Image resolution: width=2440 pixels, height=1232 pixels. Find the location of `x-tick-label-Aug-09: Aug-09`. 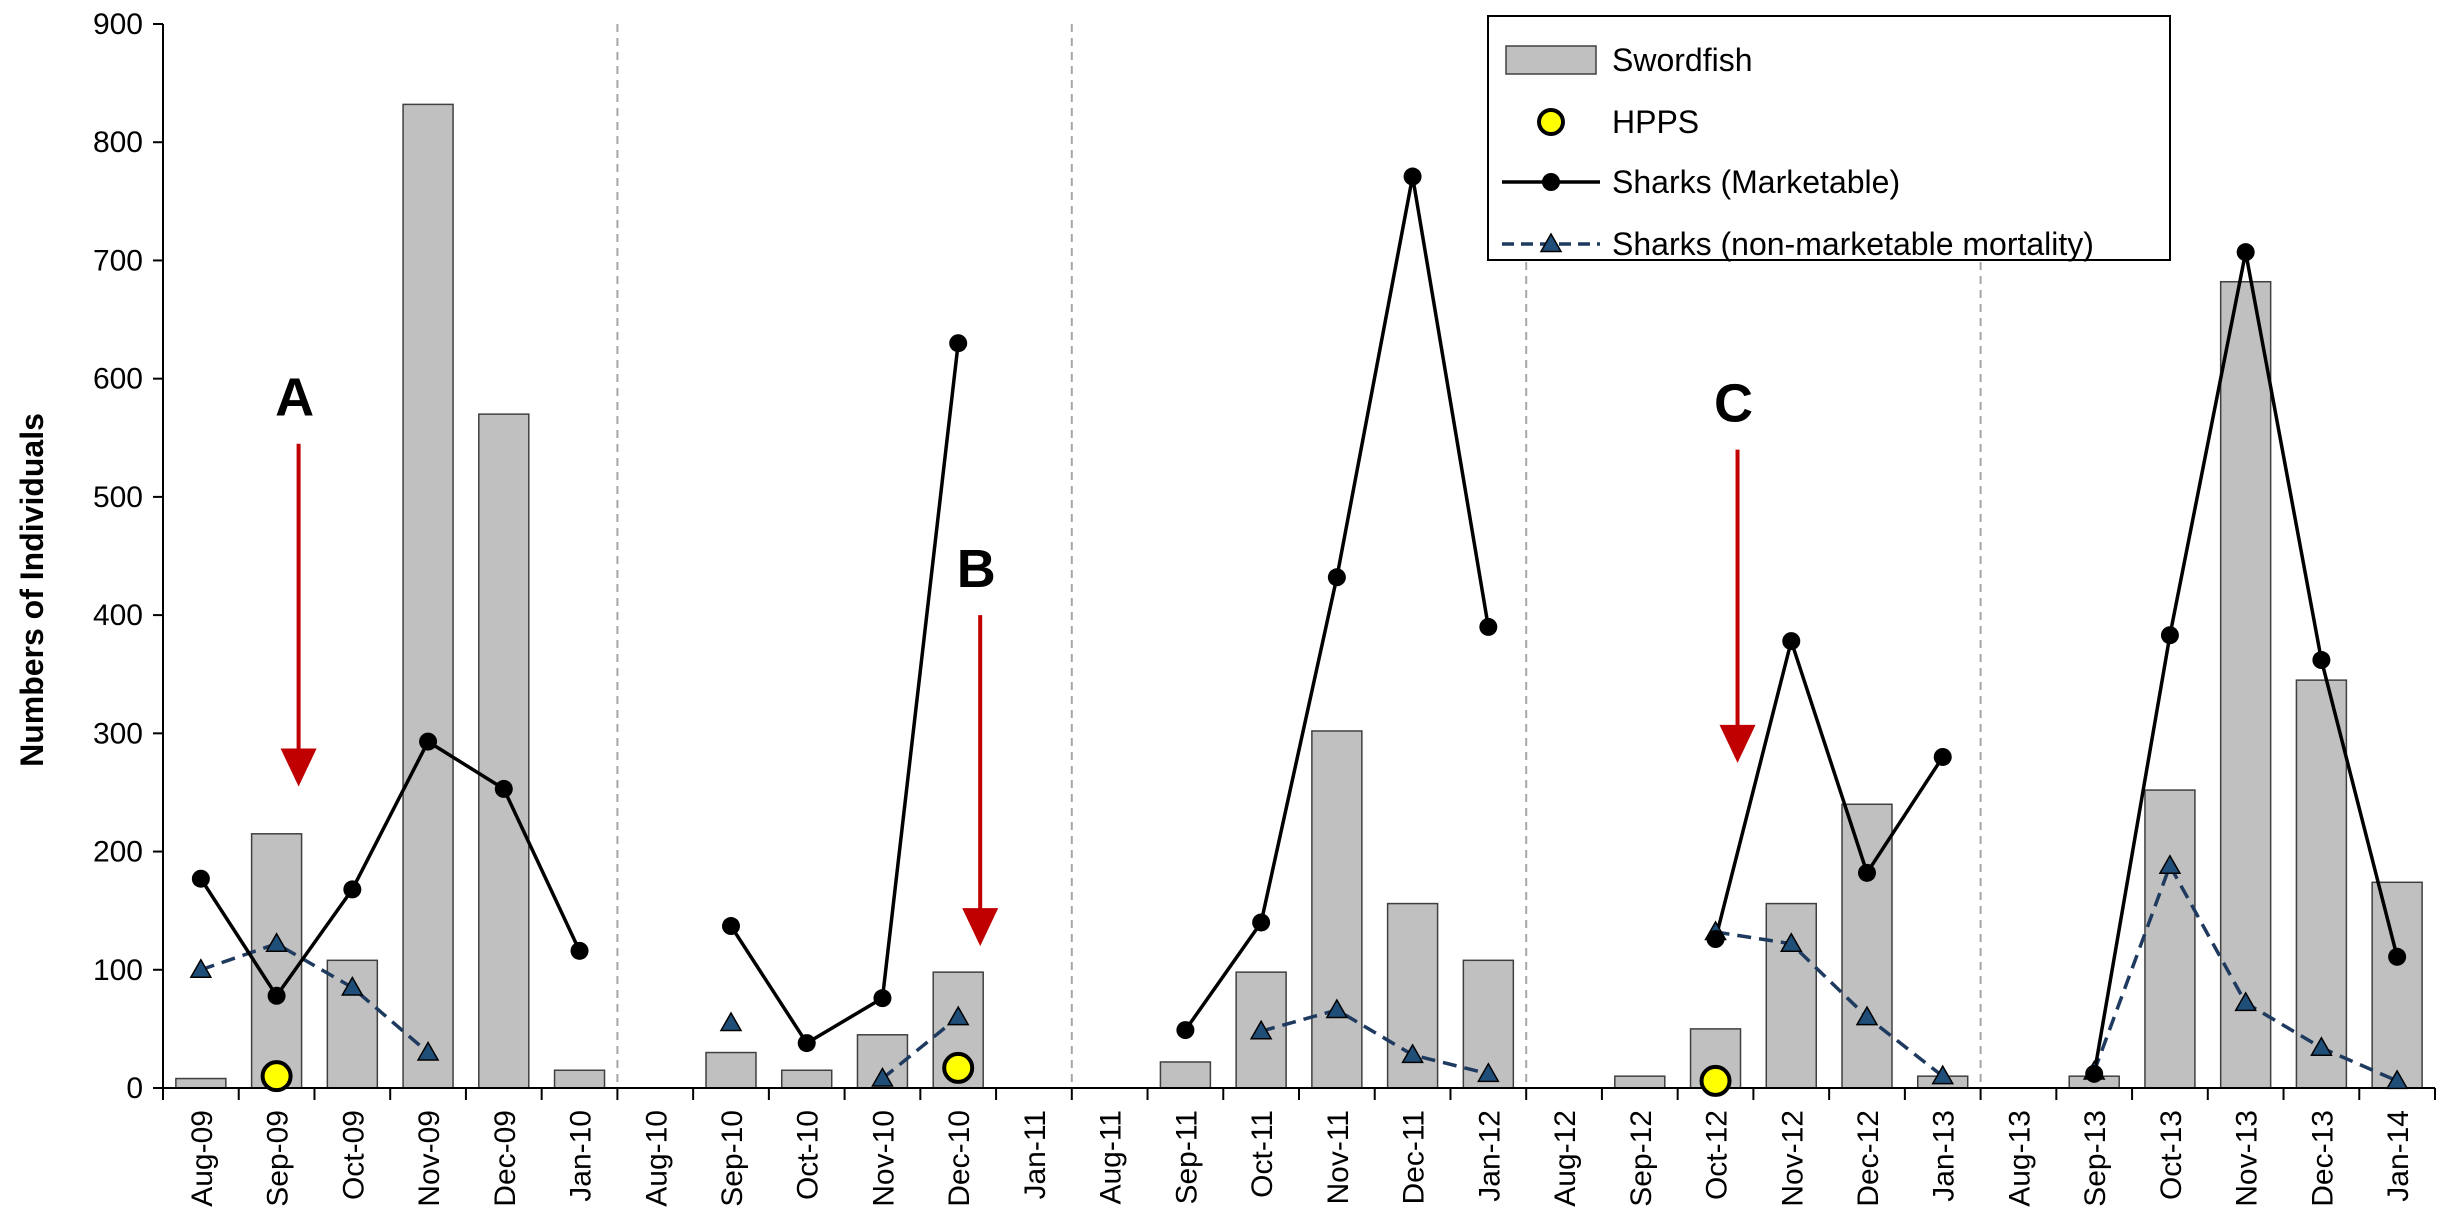

x-tick-label-Aug-09: Aug-09 is located at coordinates (202, 1158).